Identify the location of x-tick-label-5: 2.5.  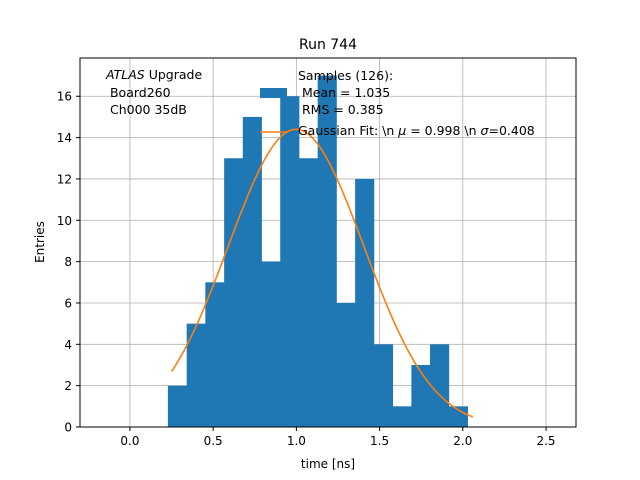
(545, 441).